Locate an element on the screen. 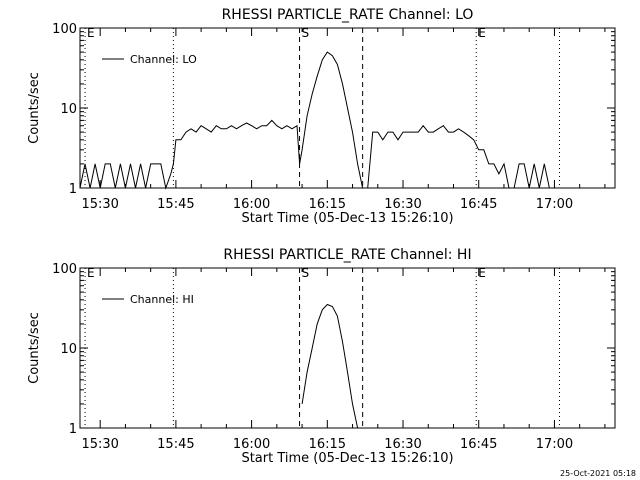  chart-title: RHESSI PARTICLE_RATE Channel: HI is located at coordinates (347, 255).